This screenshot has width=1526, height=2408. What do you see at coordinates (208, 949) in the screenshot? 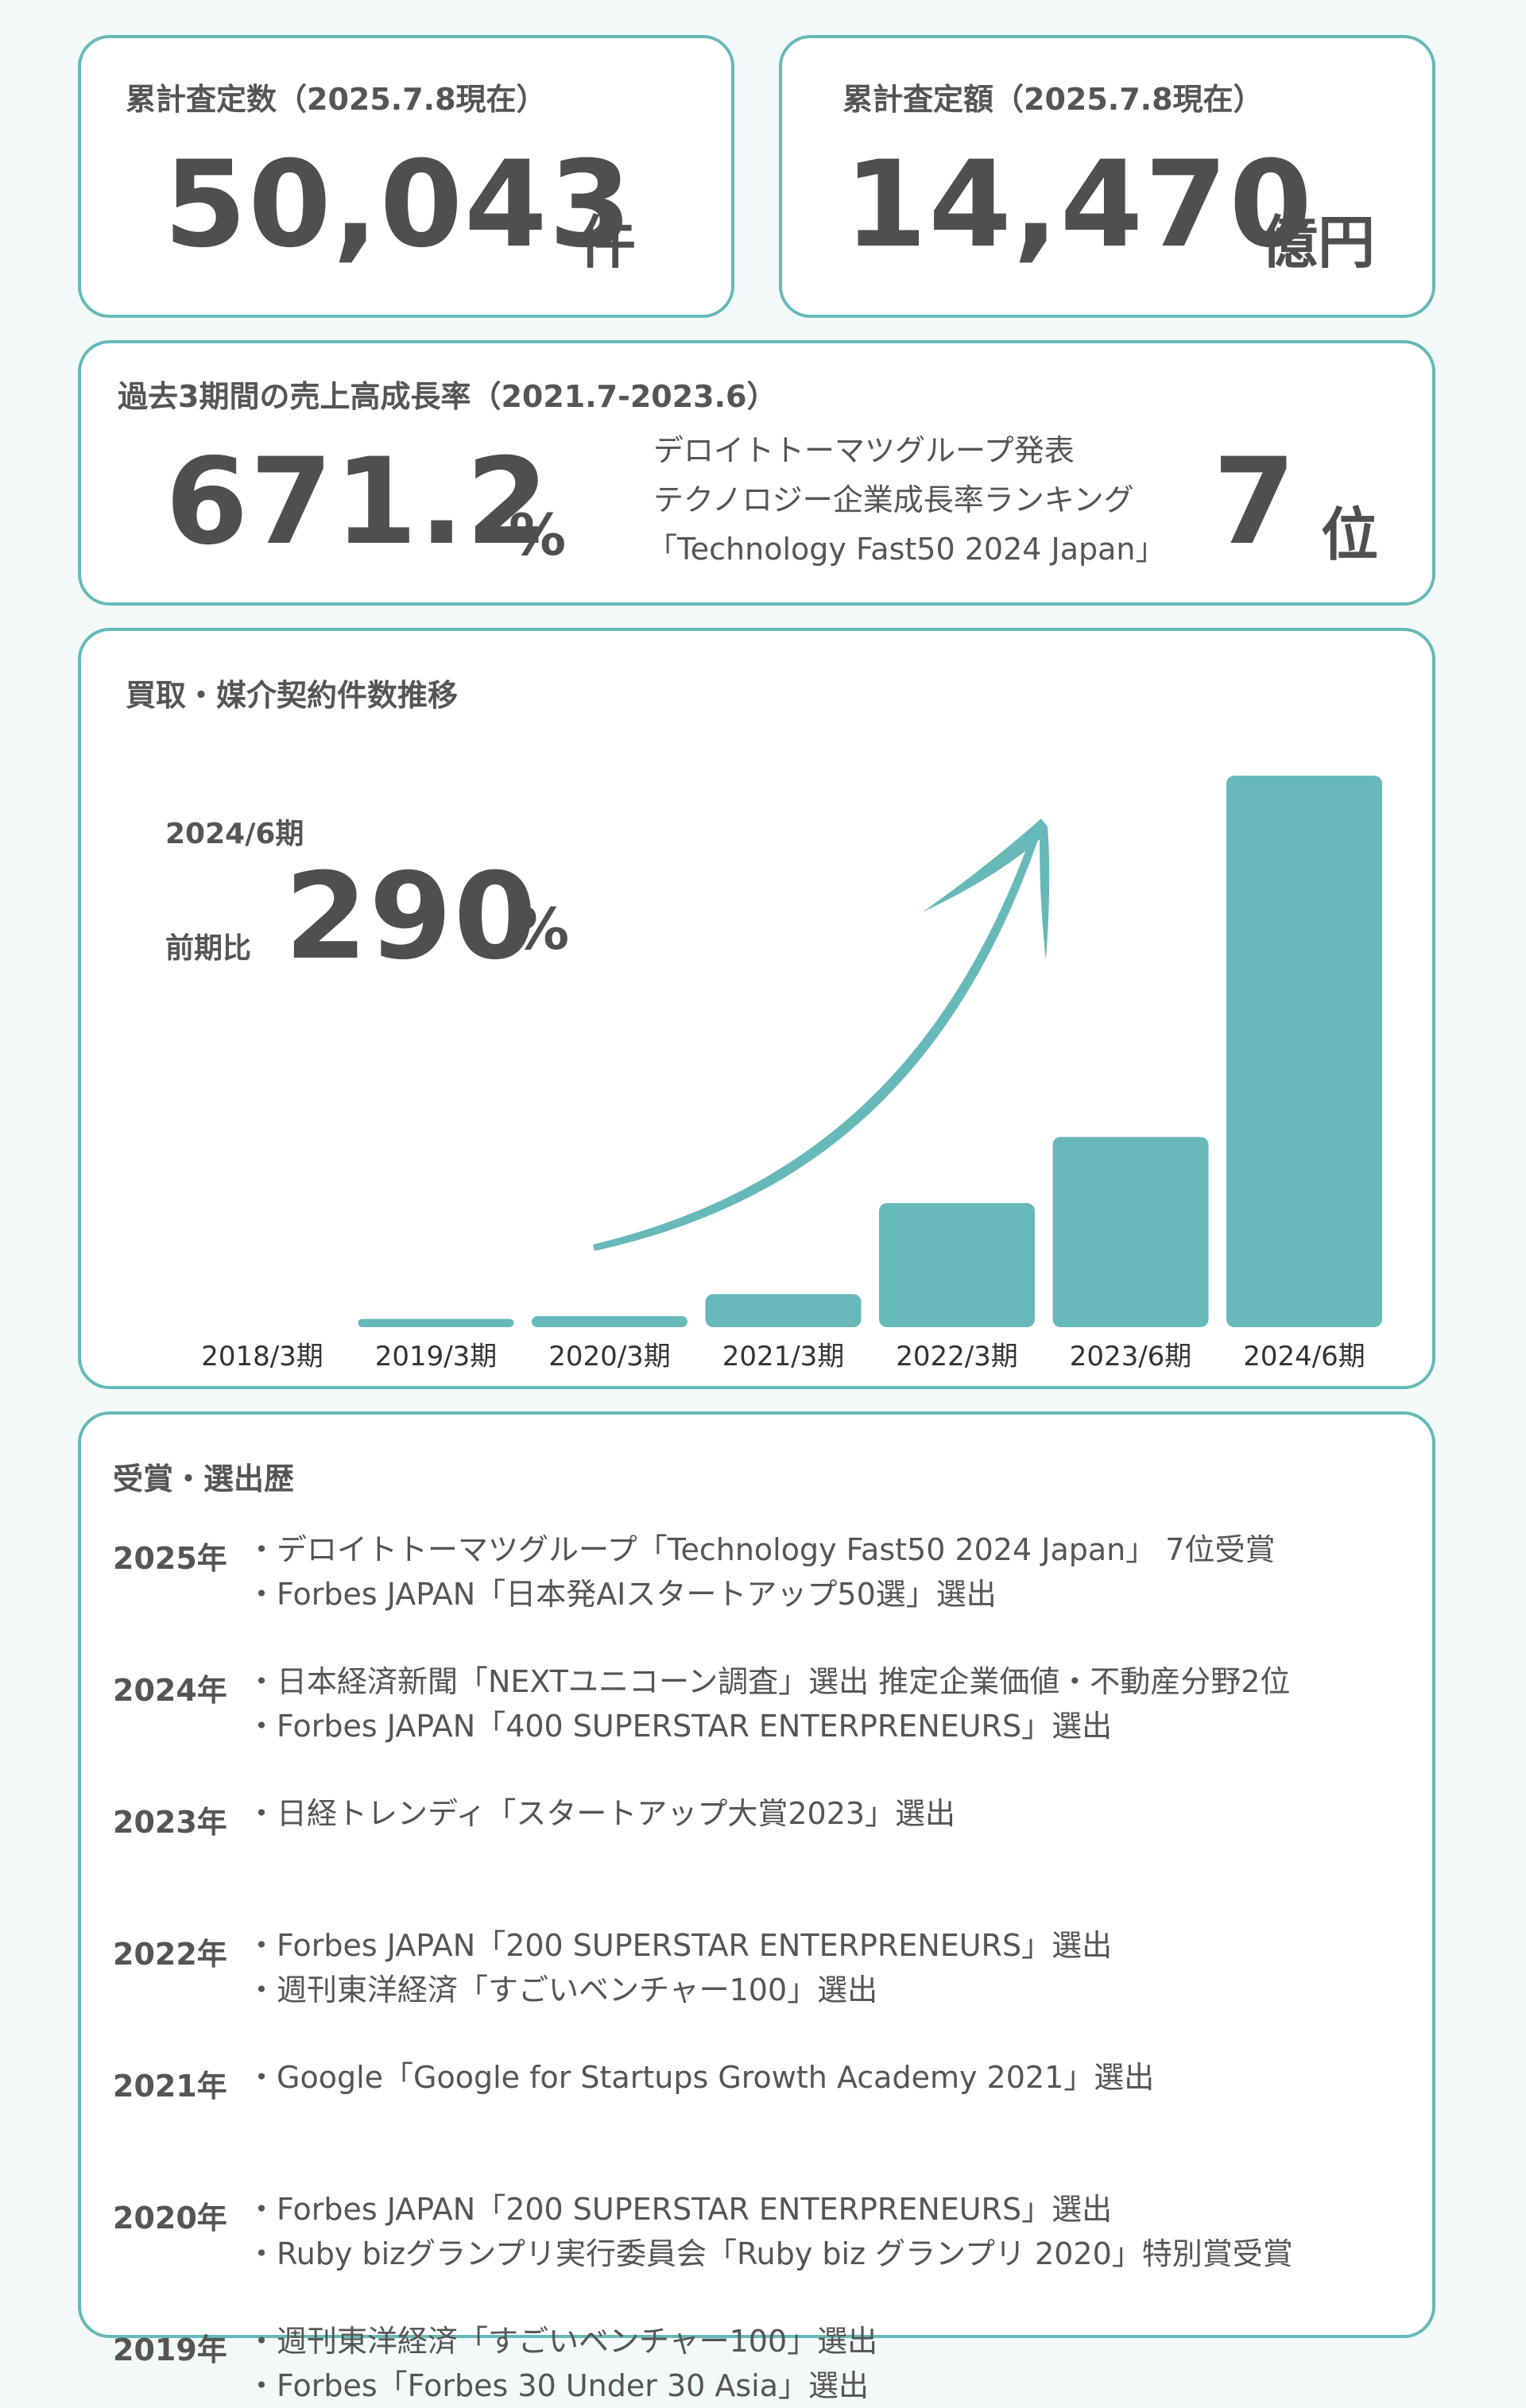
I see `ratio-label: 前期比` at bounding box center [208, 949].